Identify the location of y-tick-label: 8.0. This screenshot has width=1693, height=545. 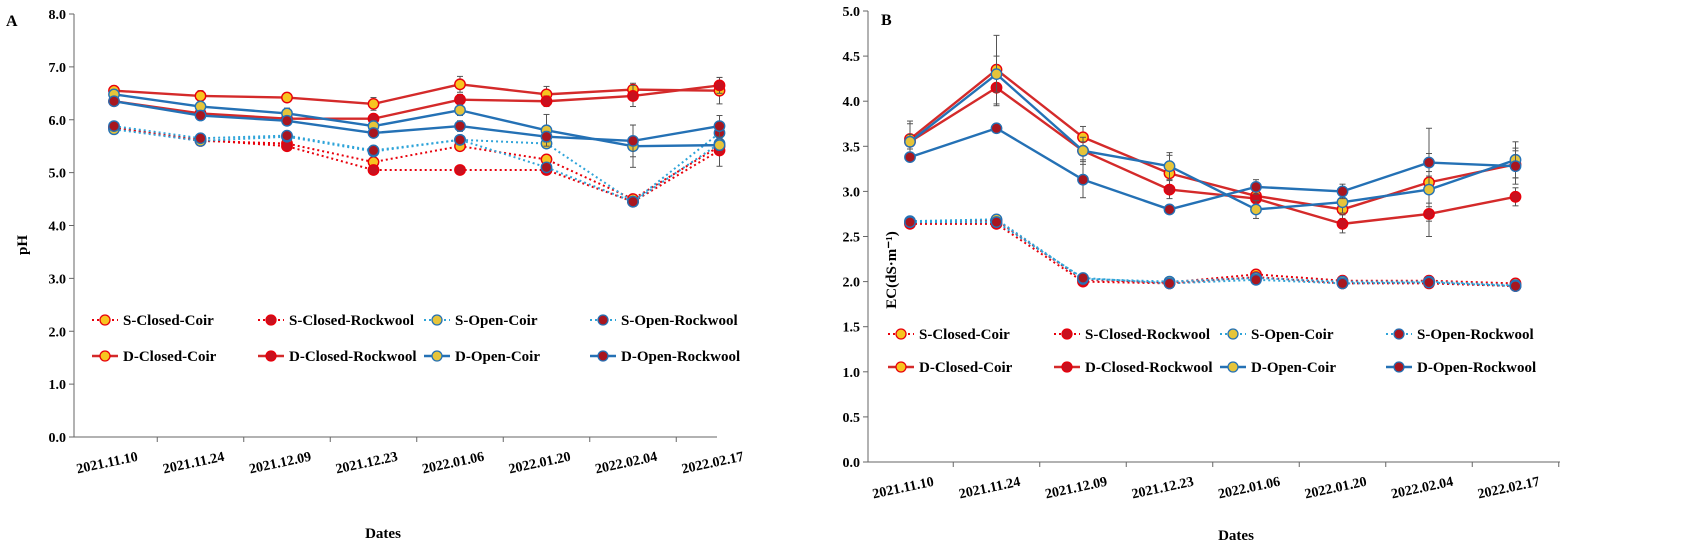
(58, 15).